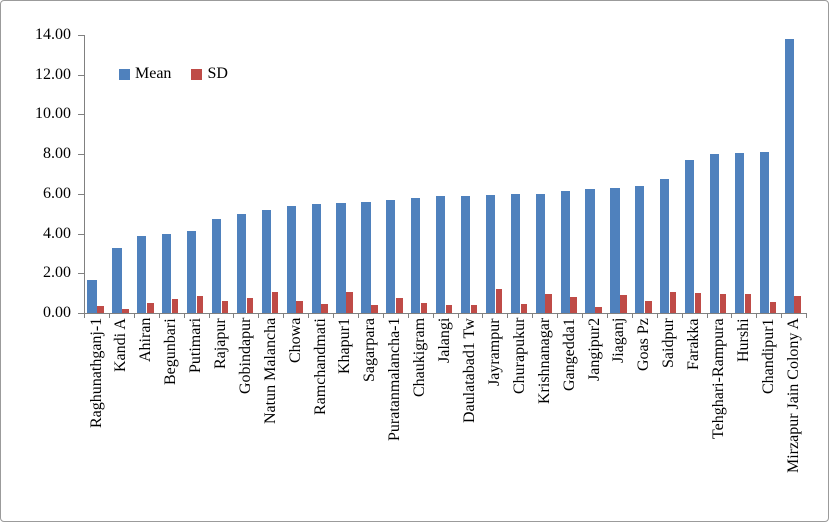 The image size is (829, 522). I want to click on category-label: Begunbari, so click(171, 351).